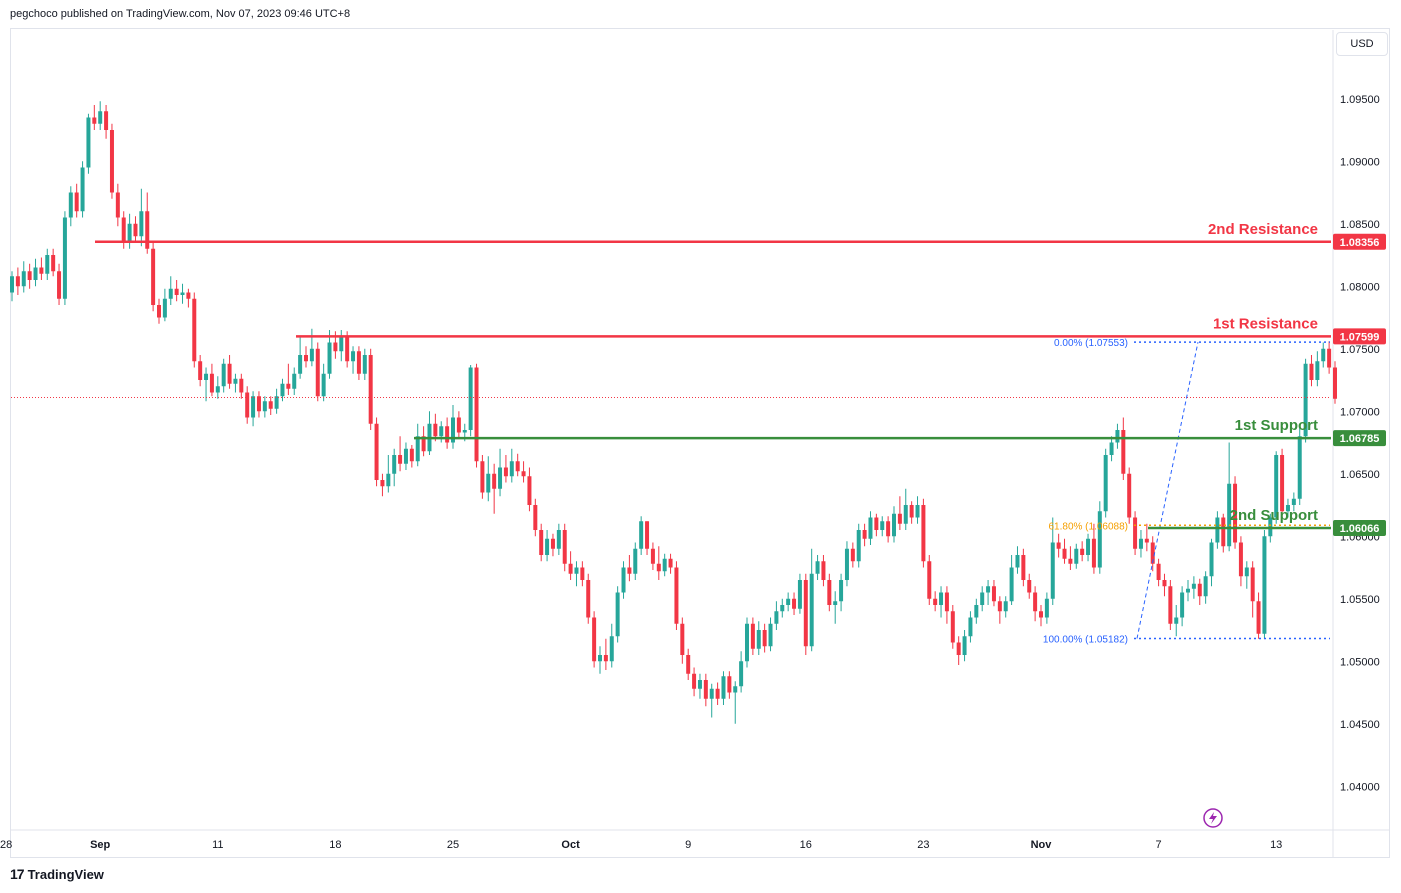  I want to click on y-tick-label-2: 1.08500, so click(1360, 225).